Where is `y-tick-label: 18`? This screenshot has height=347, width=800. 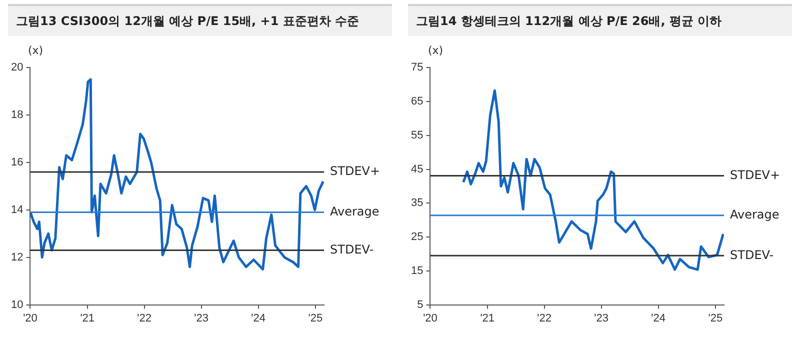
y-tick-label: 18 is located at coordinates (17, 115).